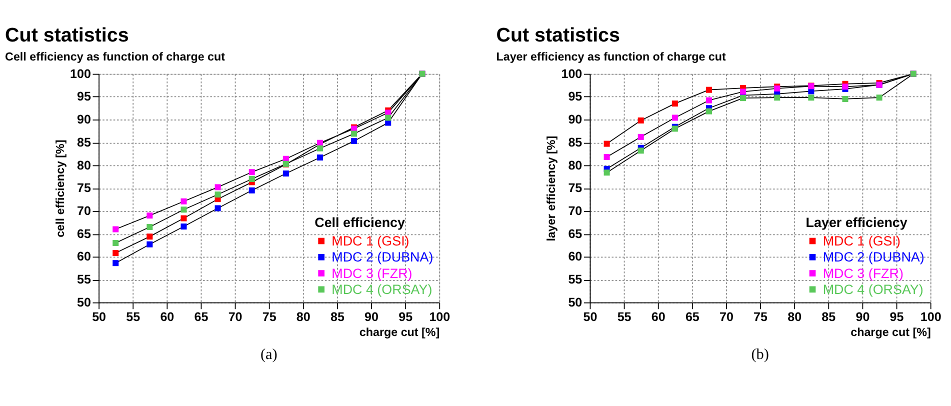  What do you see at coordinates (761, 317) in the screenshot?
I see `x-tick-label: 75` at bounding box center [761, 317].